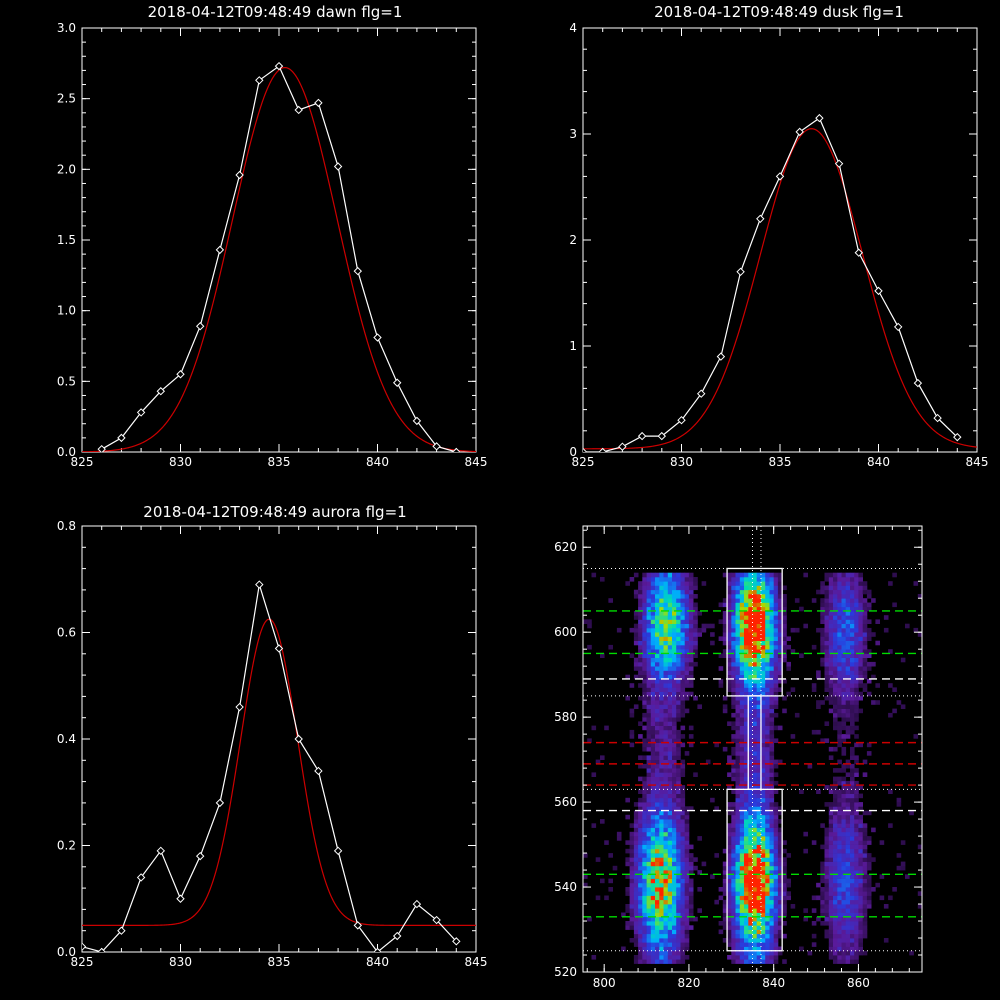 The width and height of the screenshot is (1000, 1000). I want to click on dawn-ytick-label: 0.5, so click(66, 381).